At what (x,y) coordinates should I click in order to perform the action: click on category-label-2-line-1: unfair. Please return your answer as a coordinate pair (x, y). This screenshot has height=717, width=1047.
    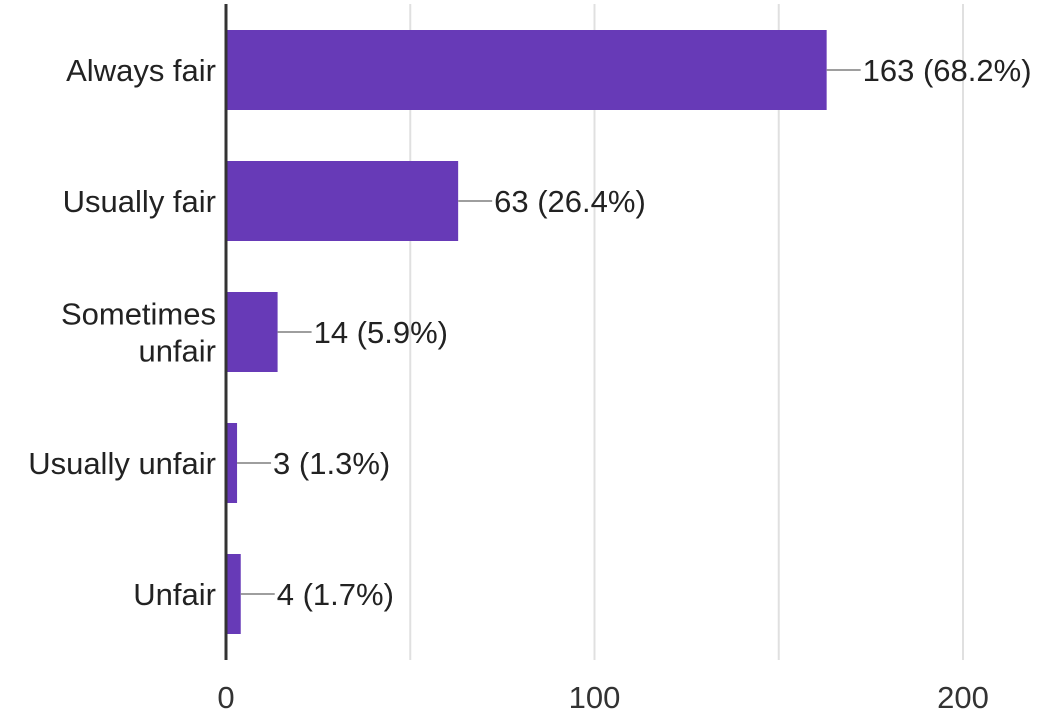
    Looking at the image, I should click on (177, 351).